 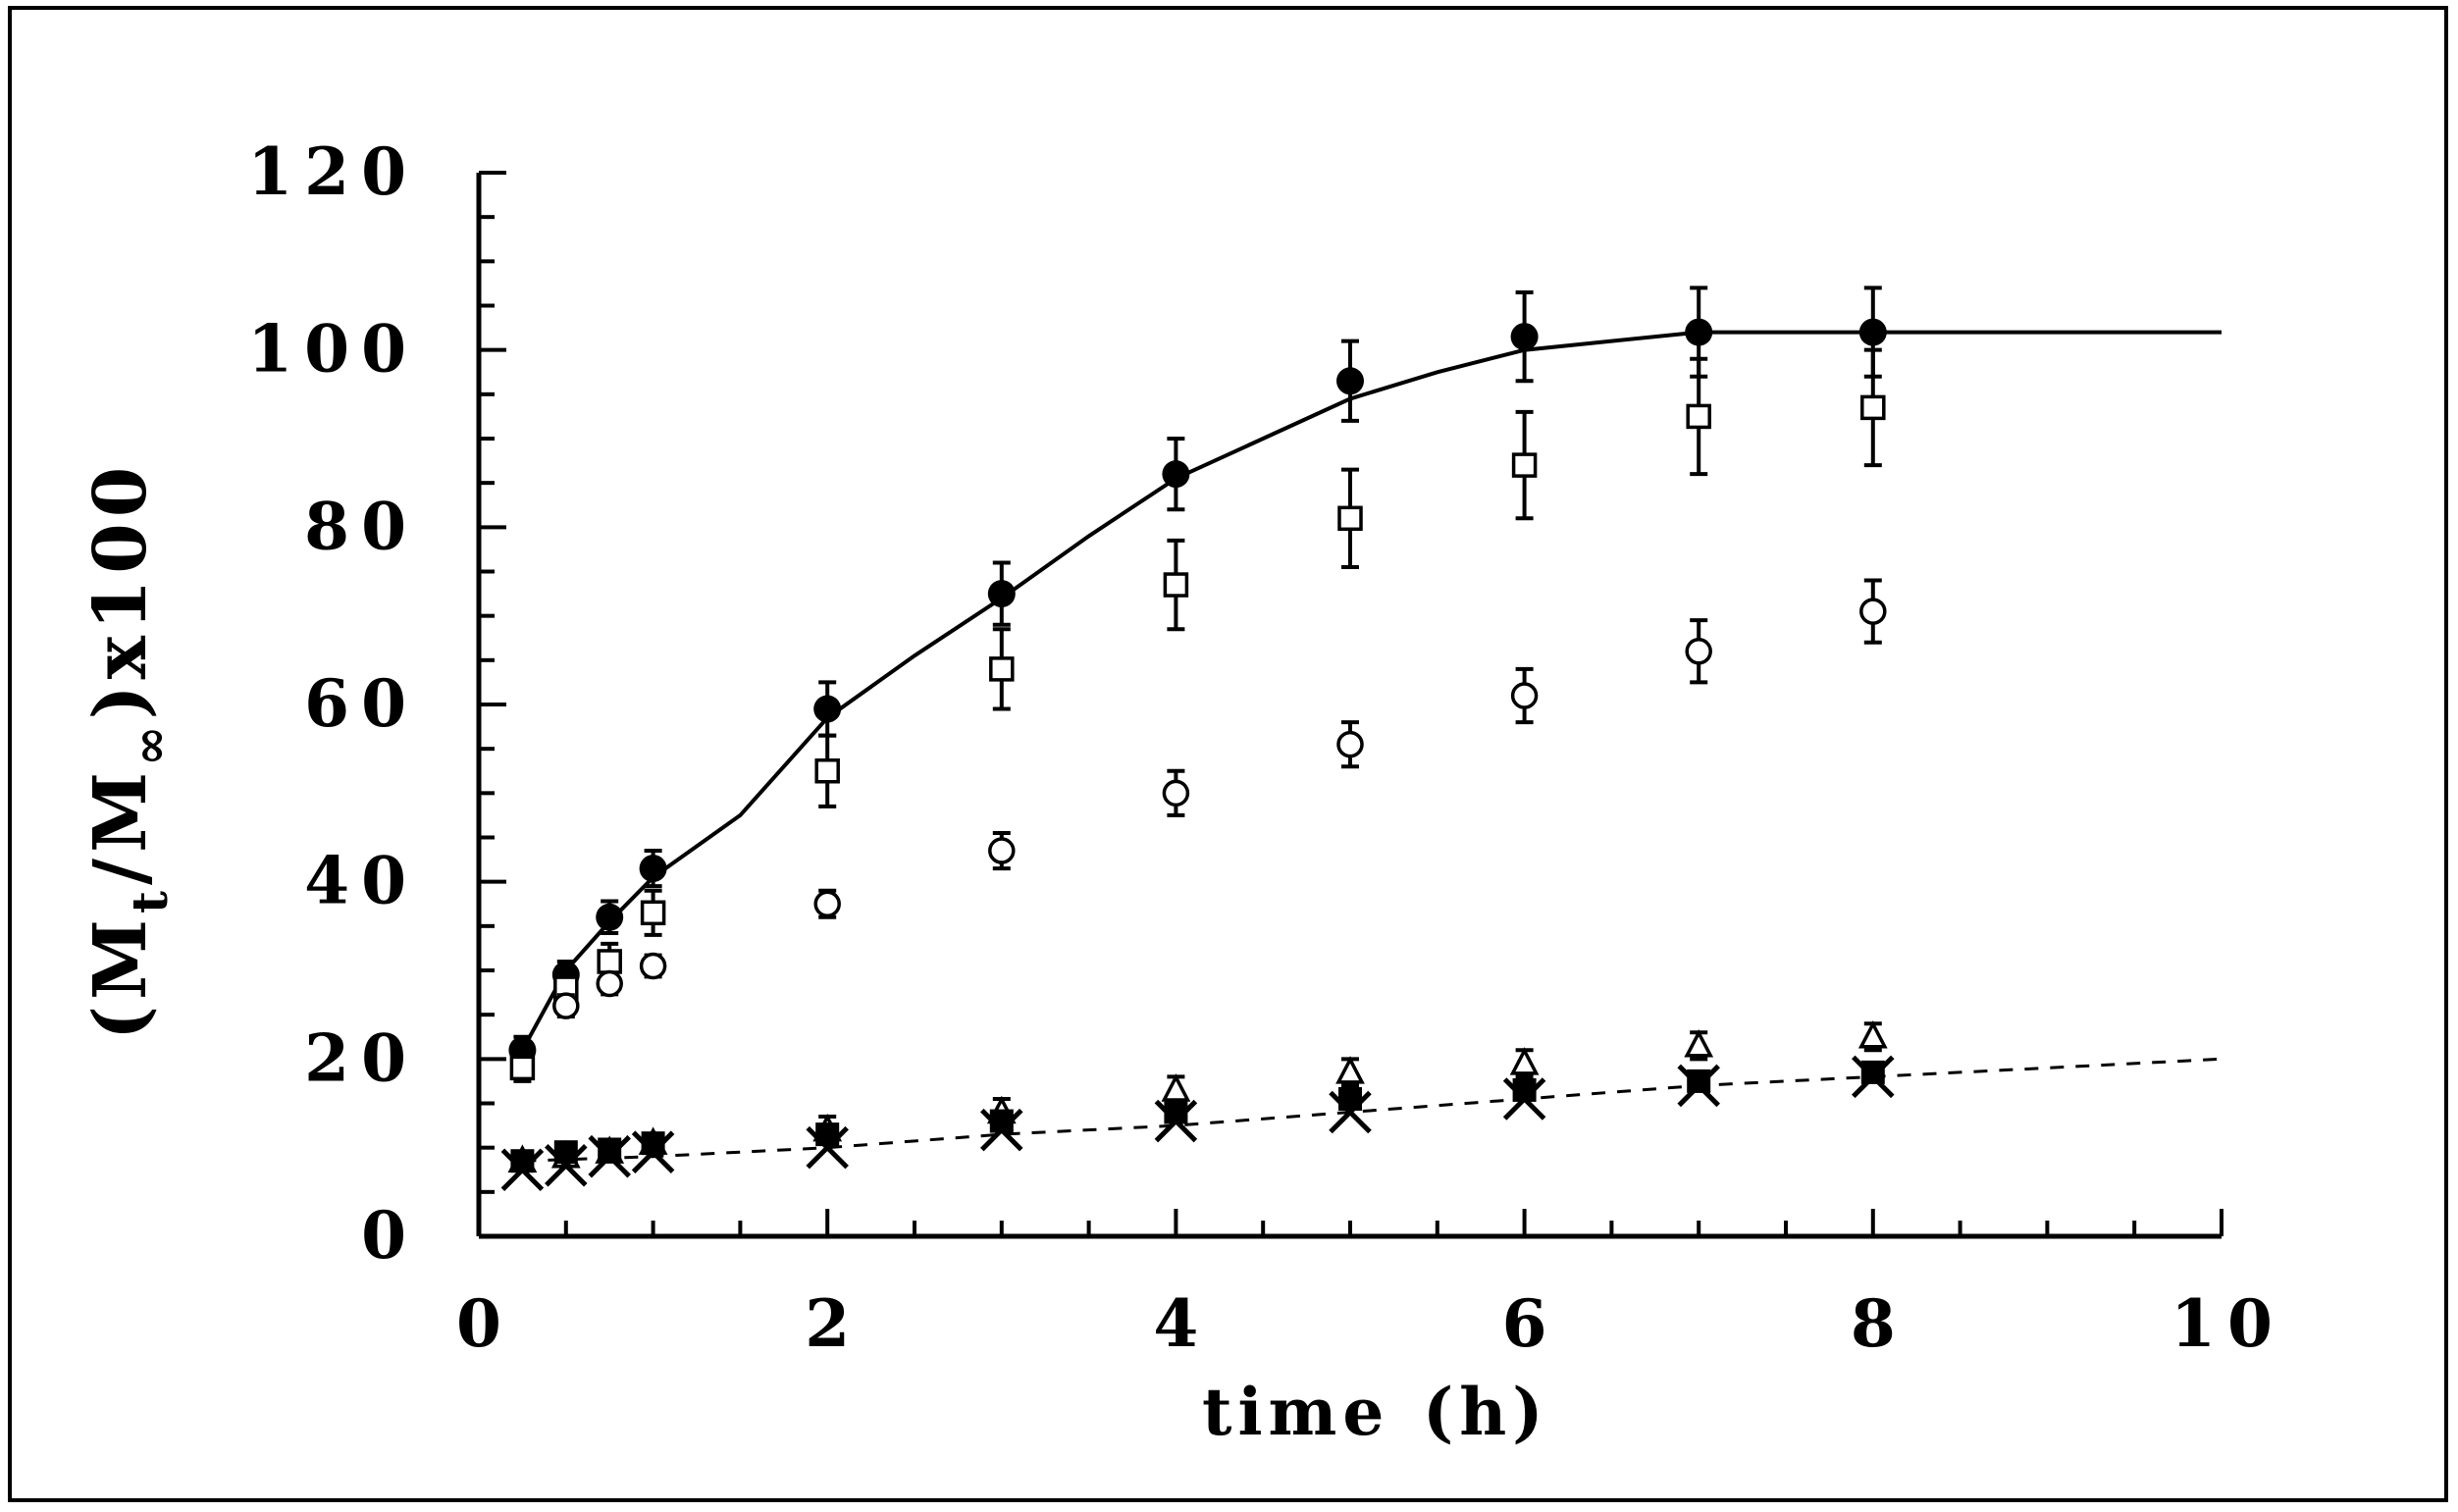 What do you see at coordinates (332, 349) in the screenshot?
I see `y-tick-label: 100` at bounding box center [332, 349].